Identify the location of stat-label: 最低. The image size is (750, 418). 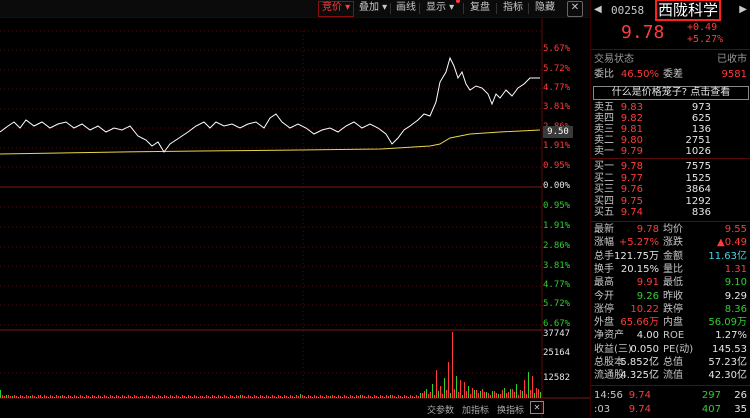
(673, 283).